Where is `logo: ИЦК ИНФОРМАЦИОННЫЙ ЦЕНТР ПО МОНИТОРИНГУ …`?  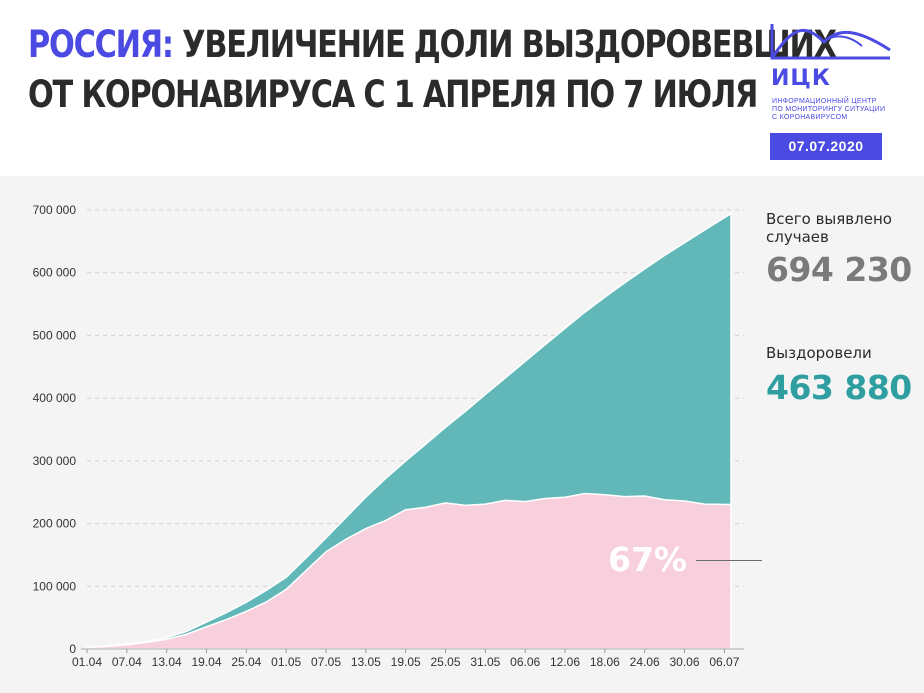 logo: ИЦК ИНФОРМАЦИОННЫЙ ЦЕНТР ПО МОНИТОРИНГУ … is located at coordinates (831, 92).